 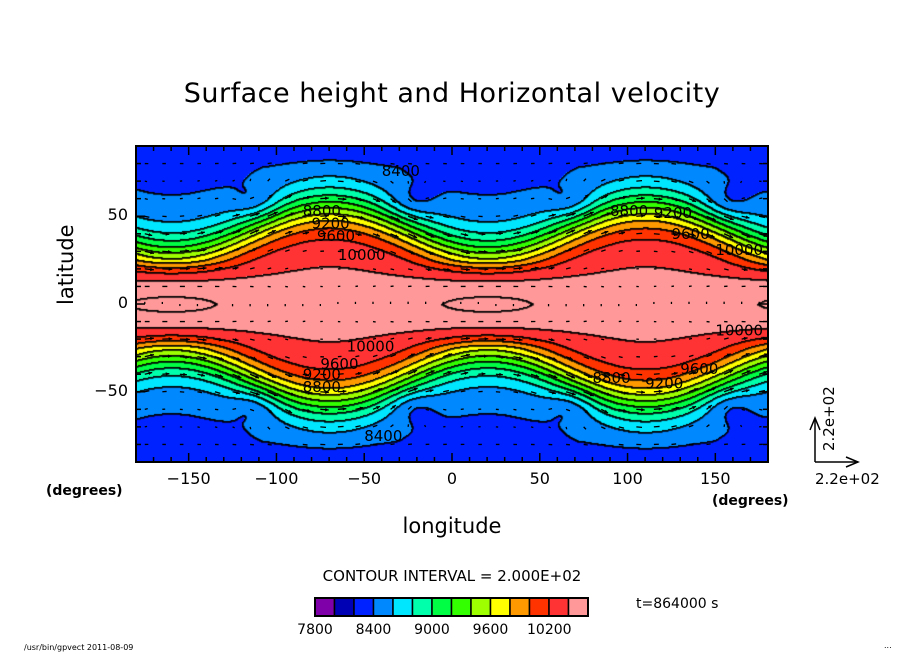 What do you see at coordinates (336, 236) in the screenshot?
I see `contour-label: 9600` at bounding box center [336, 236].